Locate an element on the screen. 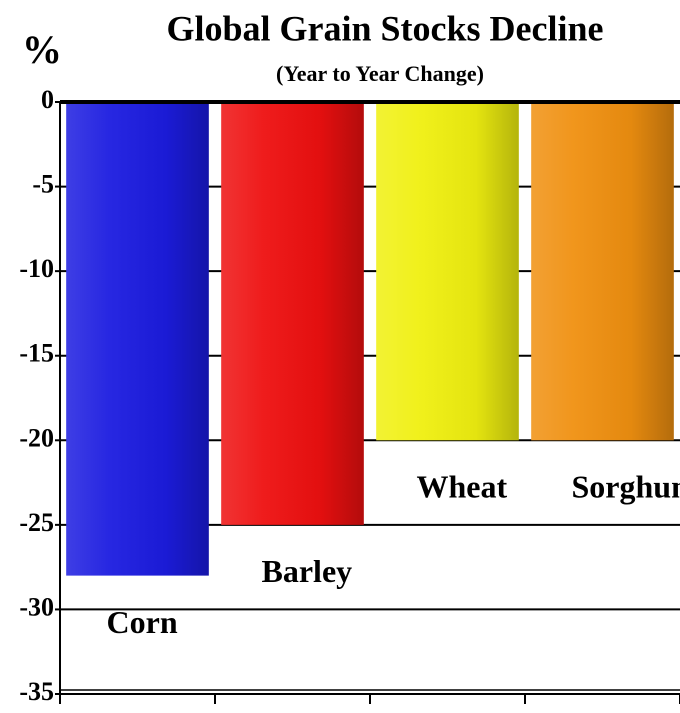  category-label: Sorghum is located at coordinates (626, 487).